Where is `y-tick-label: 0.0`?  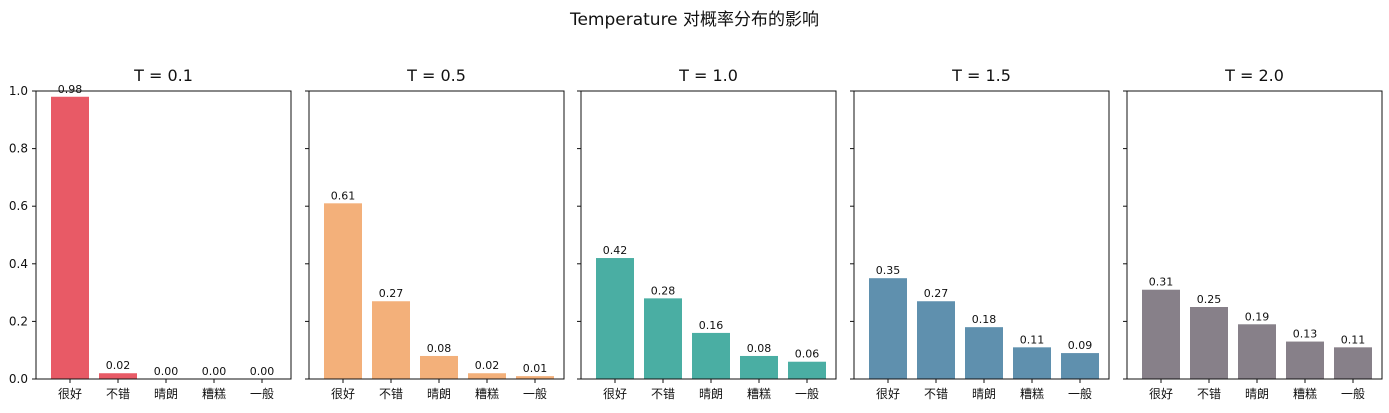
y-tick-label: 0.0 is located at coordinates (18, 379).